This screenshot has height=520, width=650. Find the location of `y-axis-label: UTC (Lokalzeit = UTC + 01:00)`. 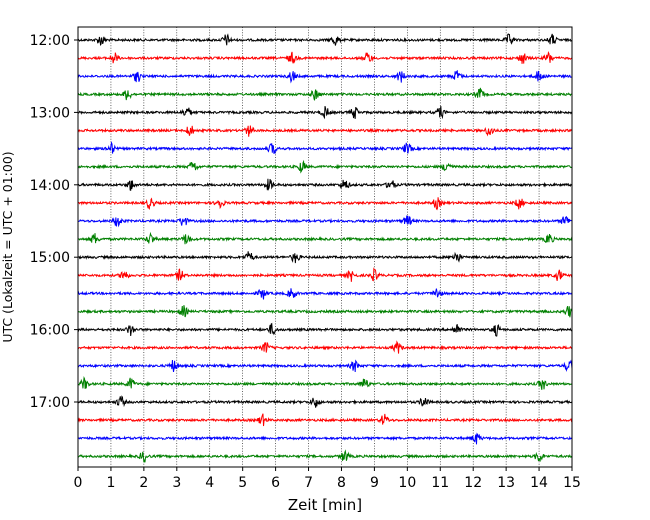

y-axis-label: UTC (Lokalzeit = UTC + 01:00) is located at coordinates (7, 246).